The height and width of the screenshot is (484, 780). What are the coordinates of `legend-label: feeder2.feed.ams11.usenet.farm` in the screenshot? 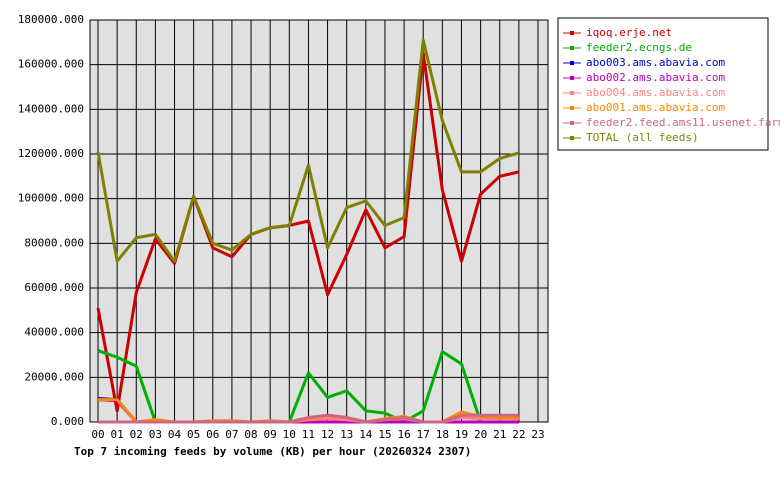 It's located at (683, 122).